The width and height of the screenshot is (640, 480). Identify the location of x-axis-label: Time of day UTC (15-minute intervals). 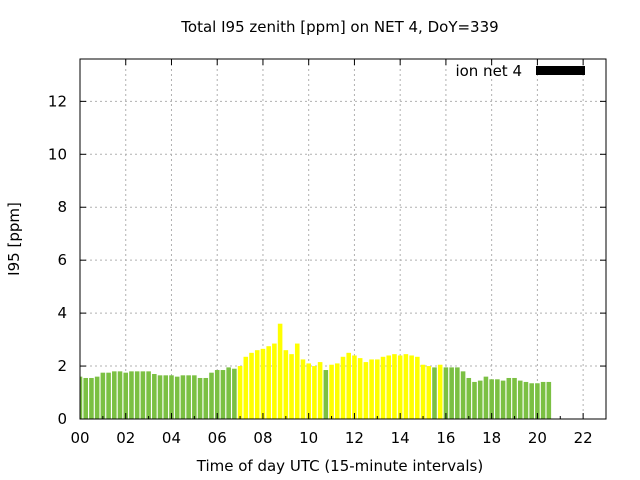
(339, 466).